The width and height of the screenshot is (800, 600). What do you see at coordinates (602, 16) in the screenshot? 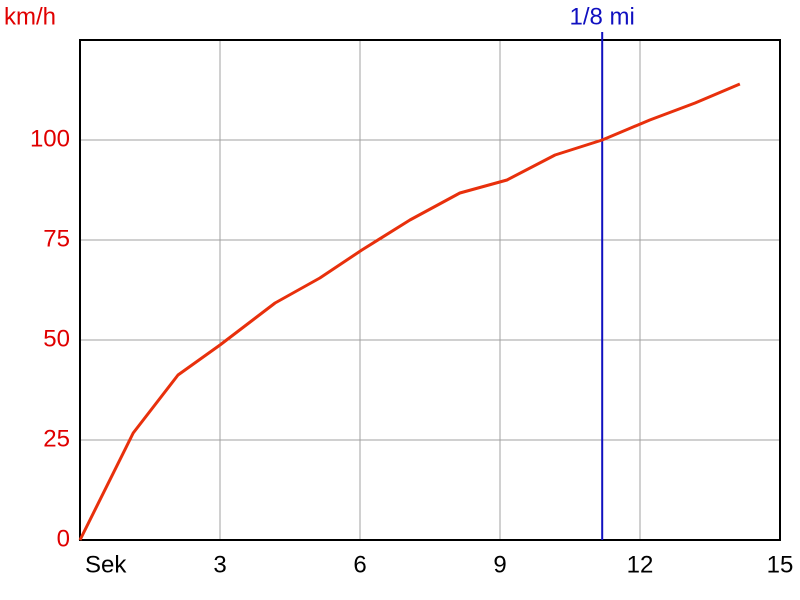
I see `marker-label: 1/8 mi` at bounding box center [602, 16].